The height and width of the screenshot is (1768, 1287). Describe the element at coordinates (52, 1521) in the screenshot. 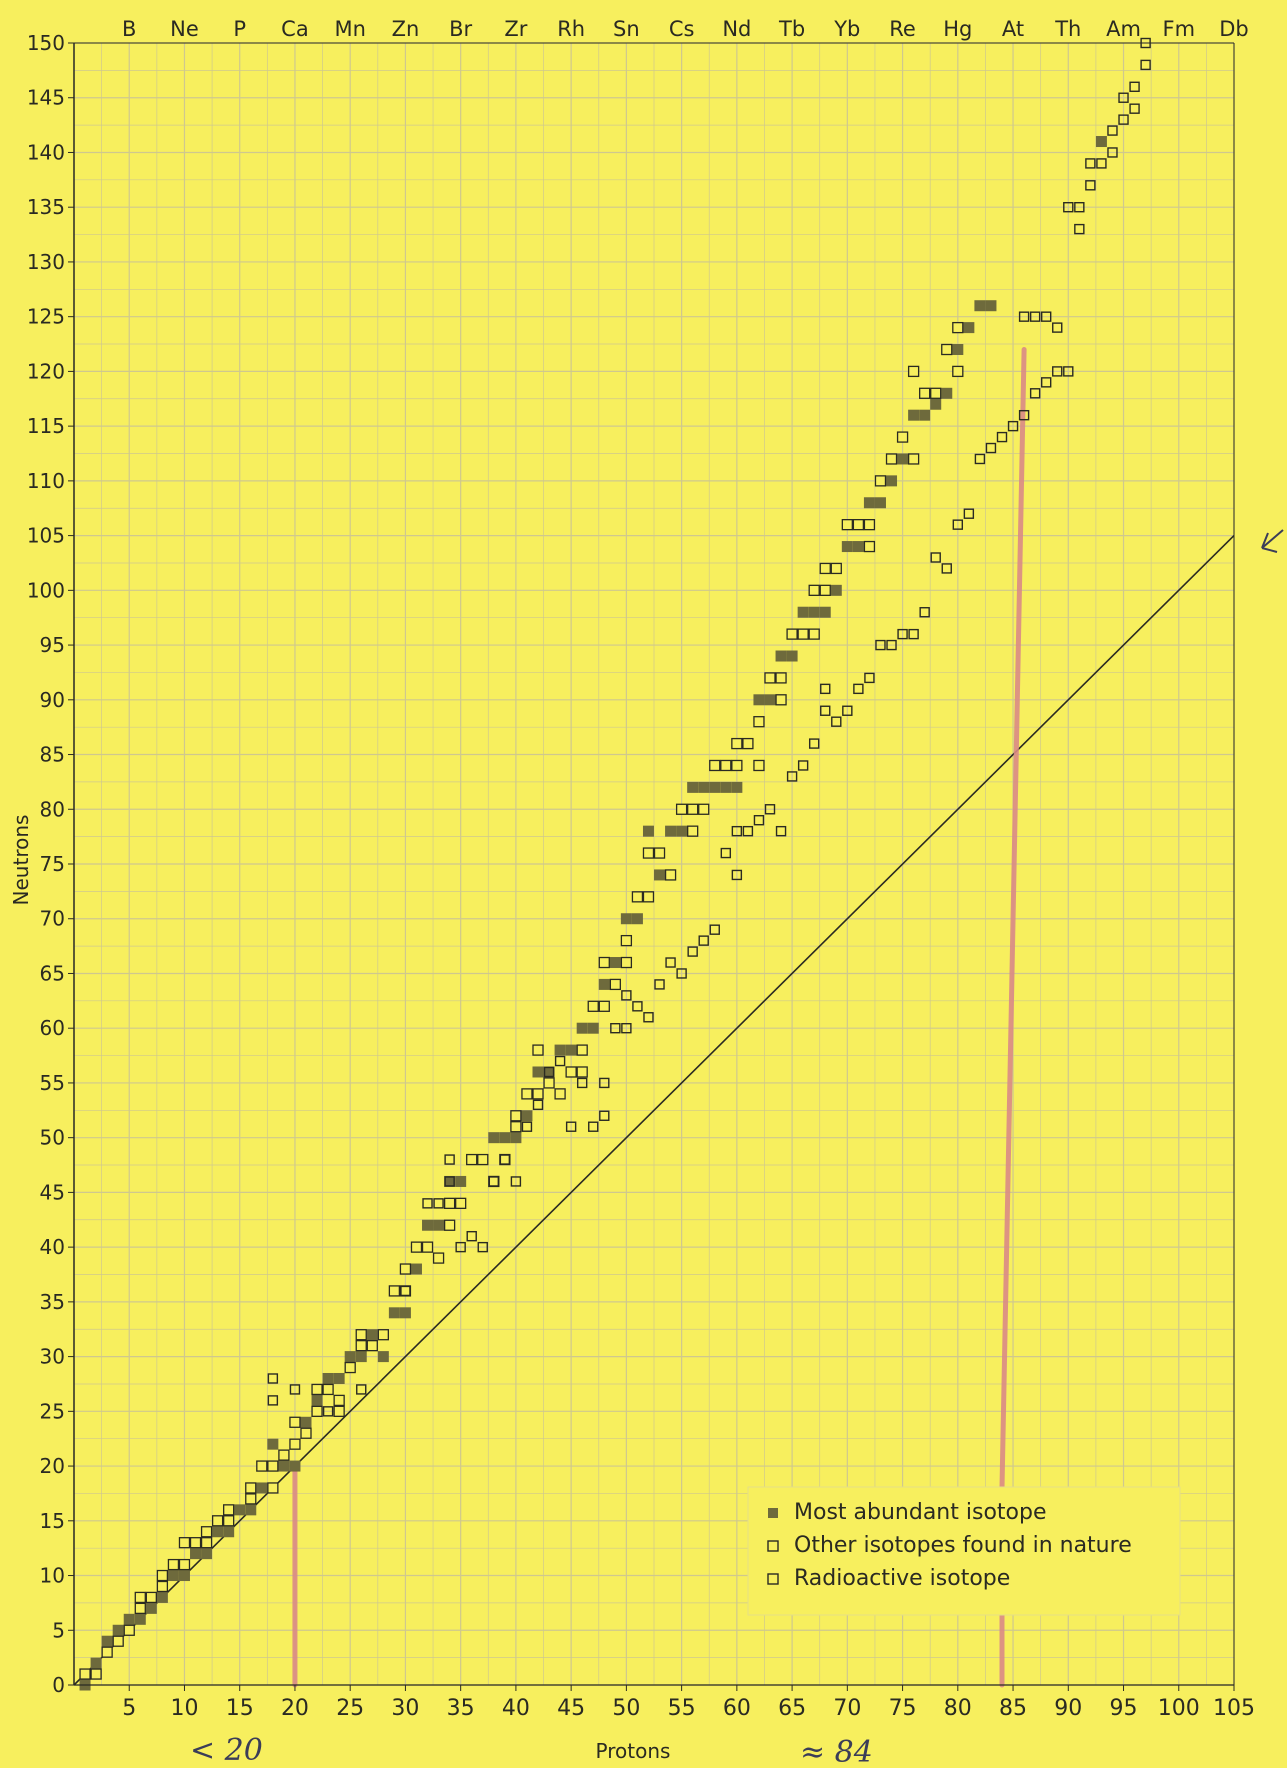

I see `y-tick-label: 15` at that location.